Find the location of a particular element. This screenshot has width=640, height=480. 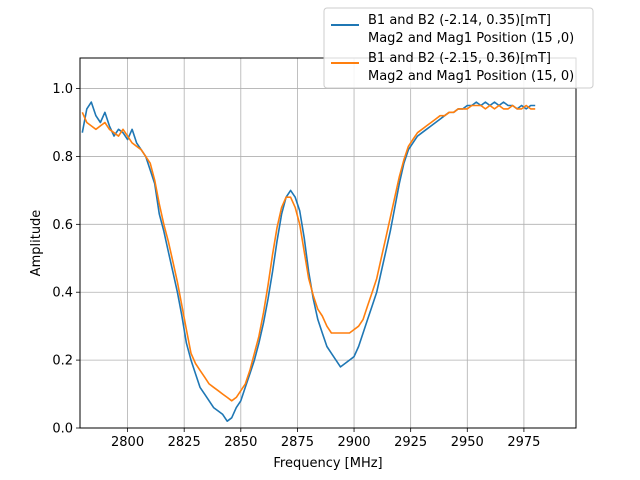

y-tick-label: 0.0 is located at coordinates (62, 429).